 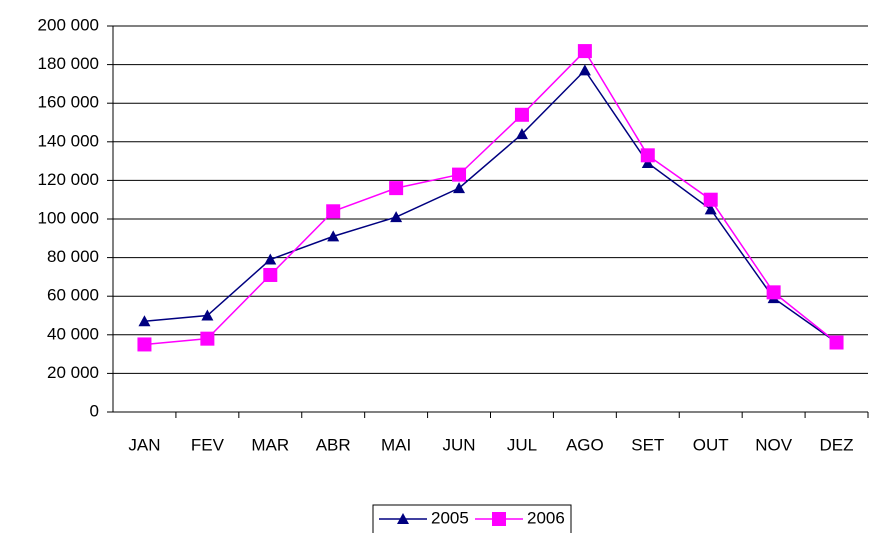 What do you see at coordinates (73, 295) in the screenshot?
I see `y-tick-label: 60 000` at bounding box center [73, 295].